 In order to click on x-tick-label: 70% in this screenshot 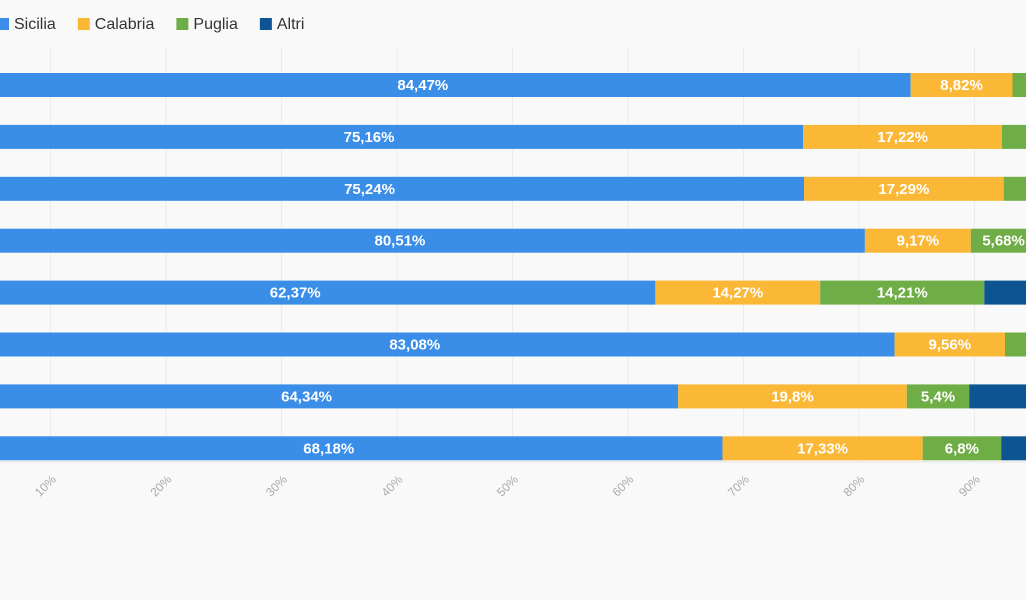, I will do `click(738, 485)`.